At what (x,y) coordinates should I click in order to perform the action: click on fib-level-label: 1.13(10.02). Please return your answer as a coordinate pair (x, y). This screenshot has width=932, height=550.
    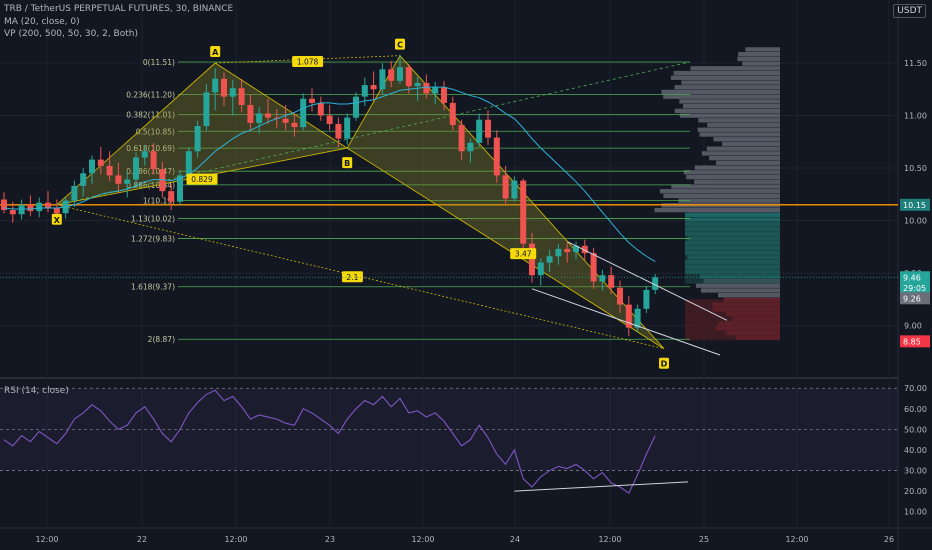
    Looking at the image, I should click on (153, 218).